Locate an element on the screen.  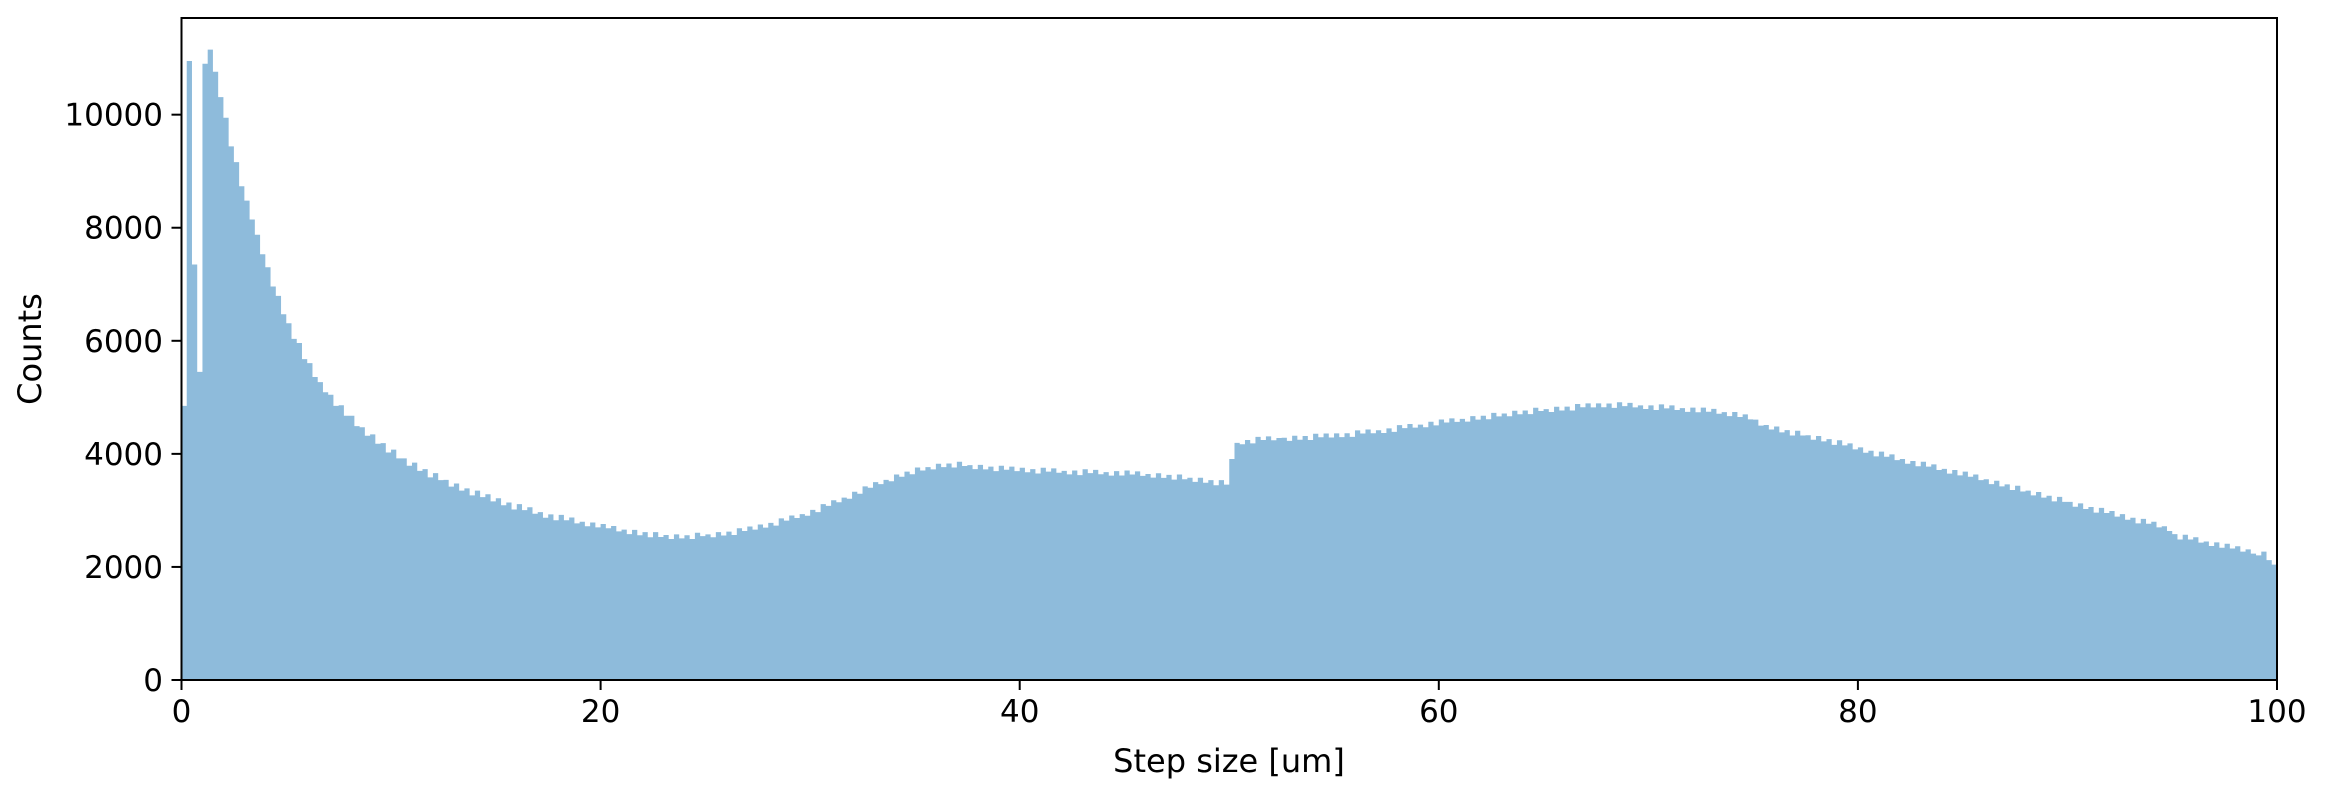
x-tick-label-20: 20 is located at coordinates (600, 712).